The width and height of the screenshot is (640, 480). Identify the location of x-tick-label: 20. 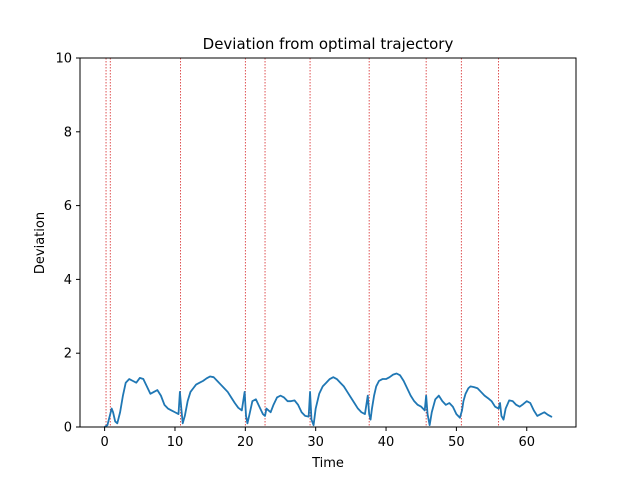
(245, 442).